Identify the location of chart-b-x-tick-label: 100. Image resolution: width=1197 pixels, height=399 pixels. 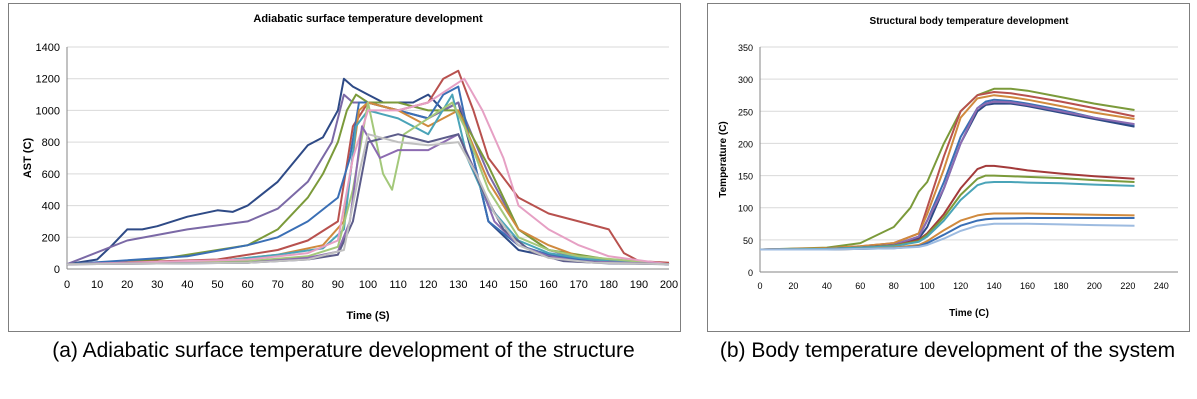
(927, 286).